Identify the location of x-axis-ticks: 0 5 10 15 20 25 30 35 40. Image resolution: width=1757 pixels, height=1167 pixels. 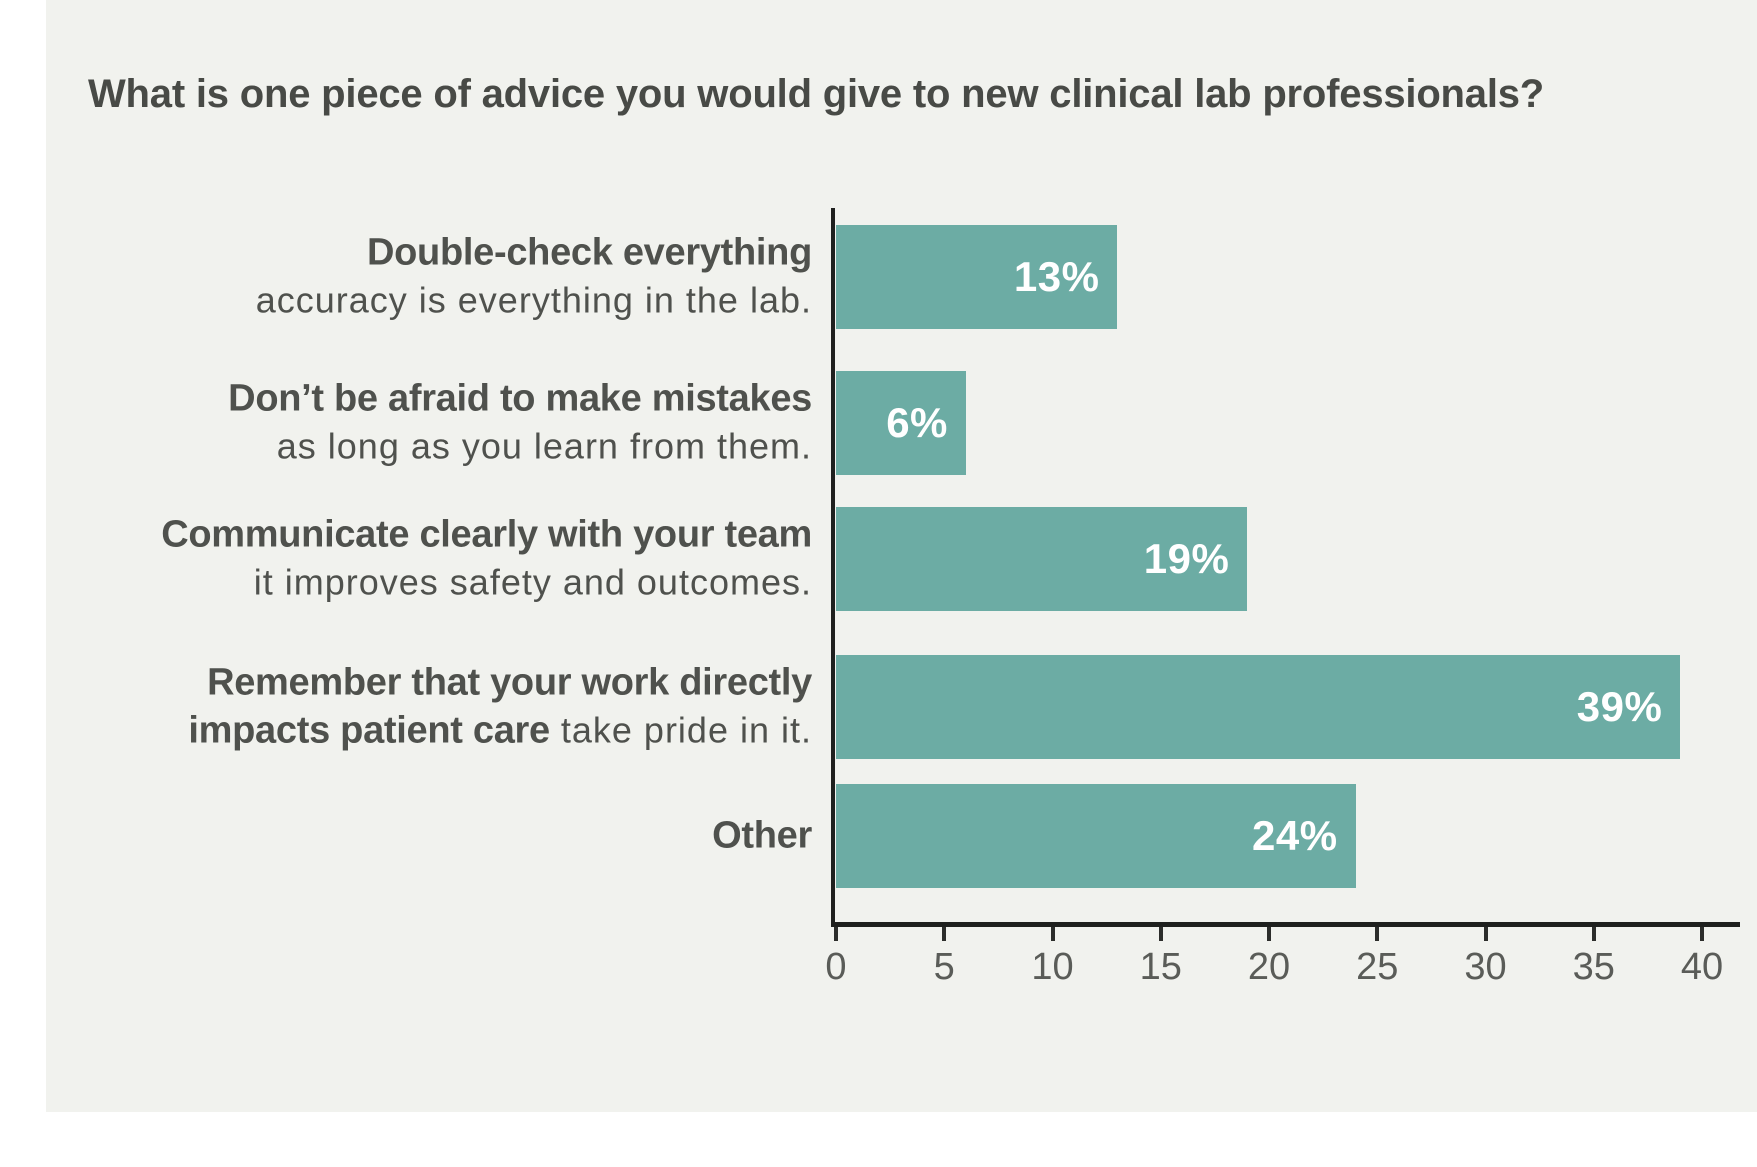
(1274, 962).